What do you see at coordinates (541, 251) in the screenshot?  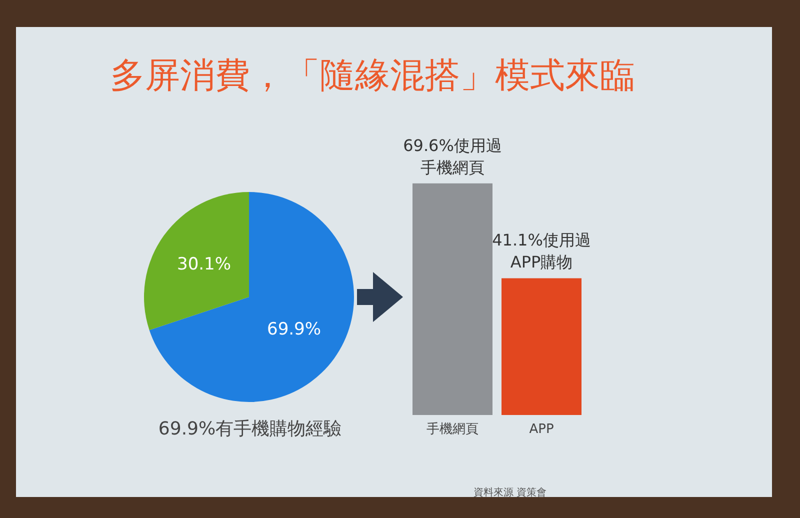 I see `data-label: 41.1%使用過APP購物` at bounding box center [541, 251].